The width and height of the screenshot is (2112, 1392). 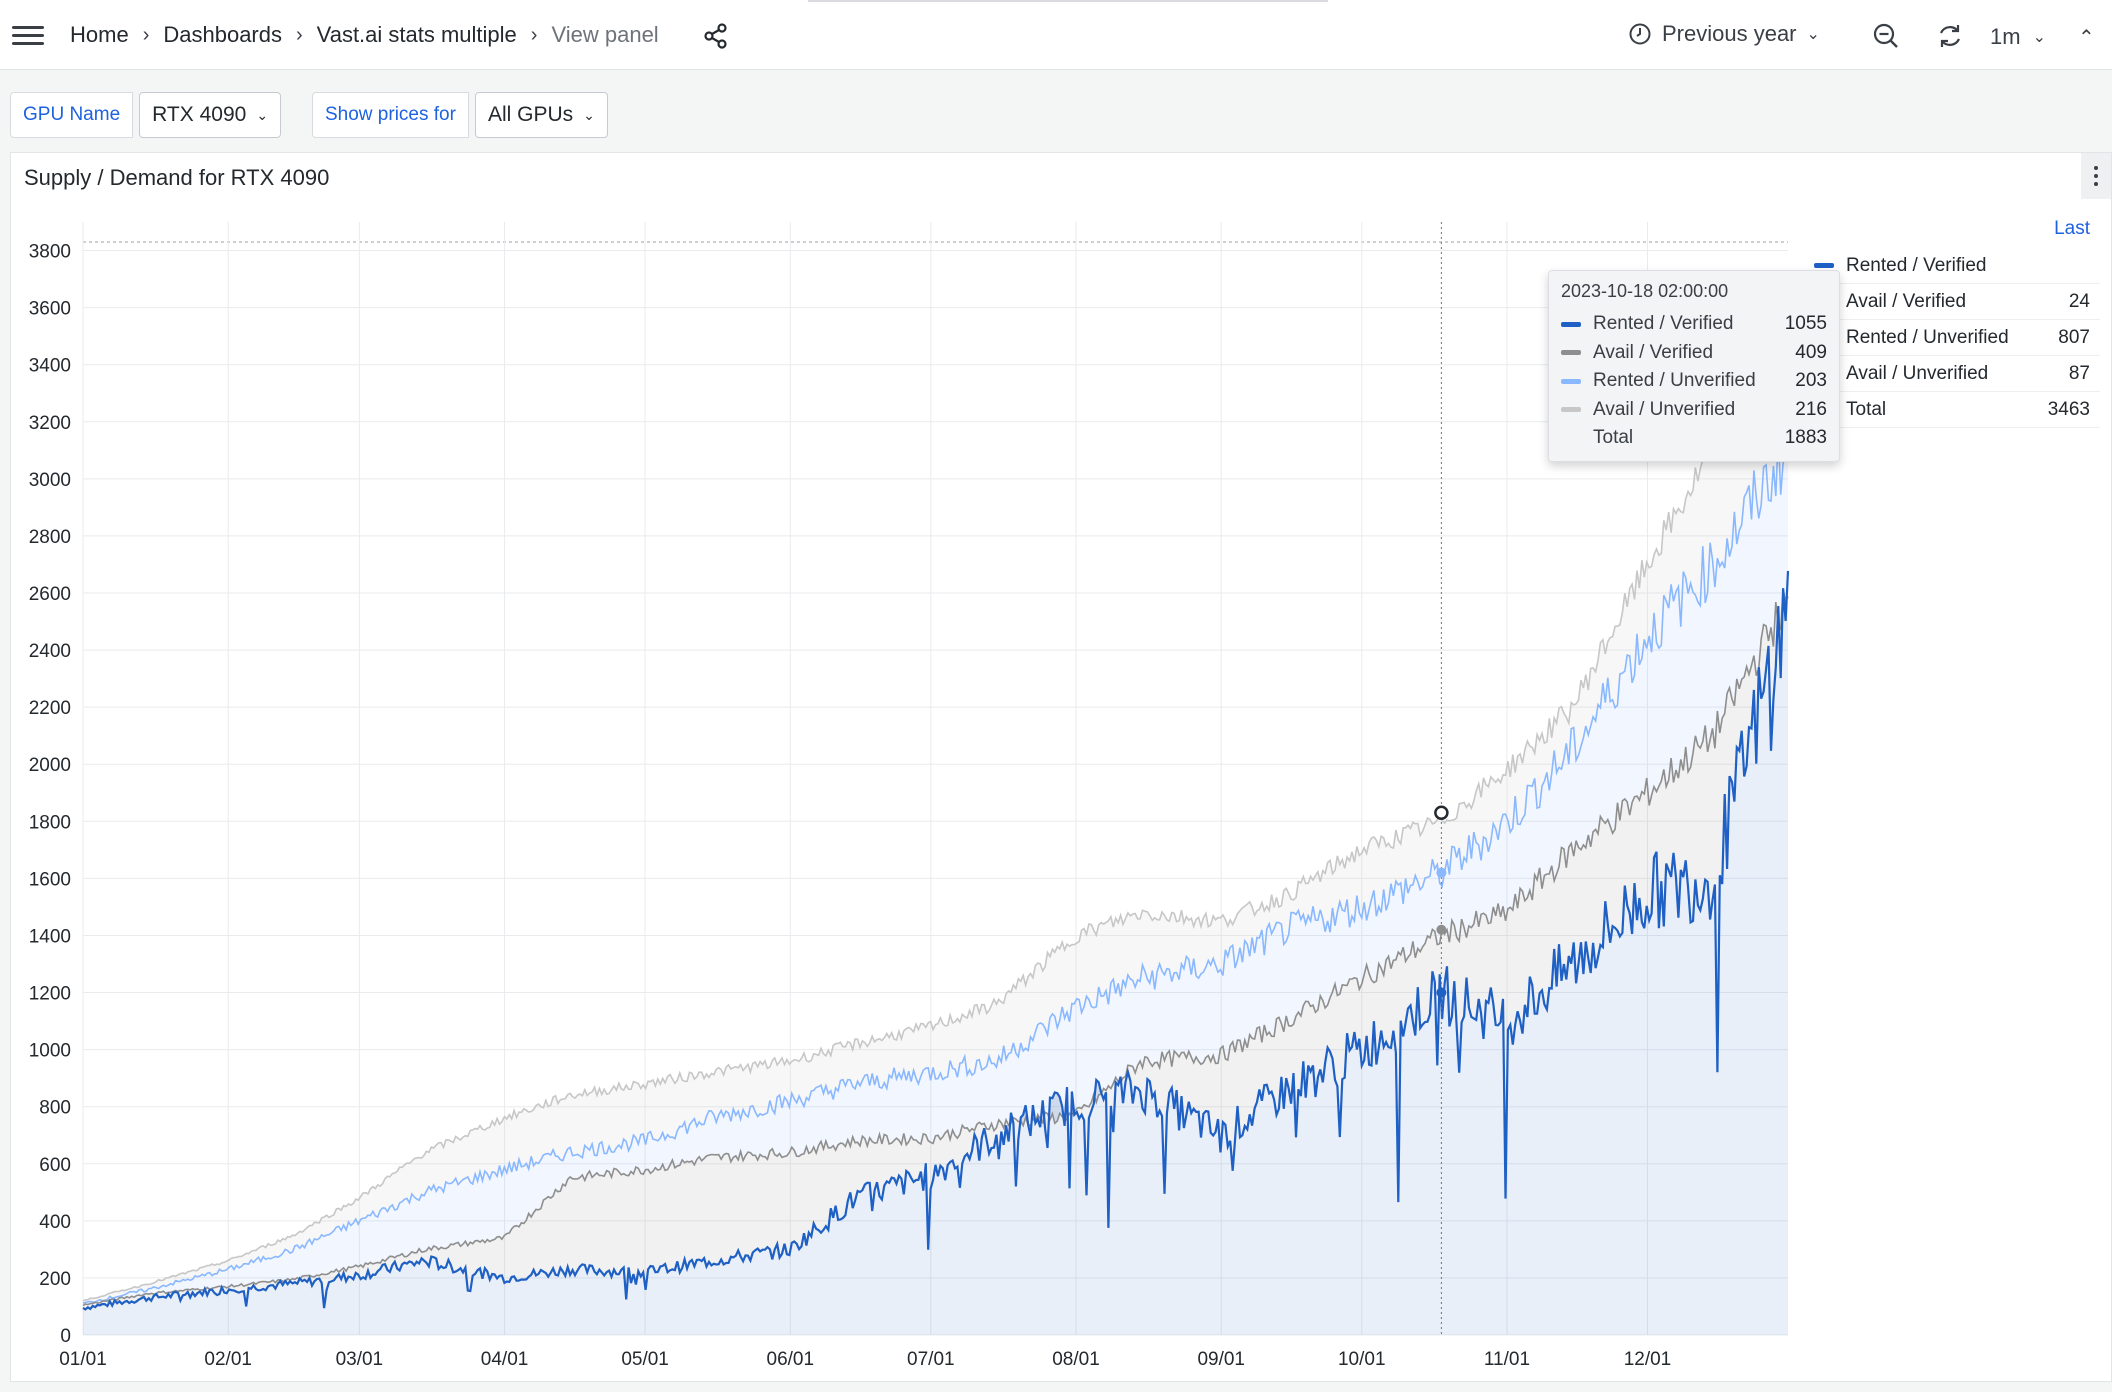 What do you see at coordinates (50, 1051) in the screenshot?
I see `y-tick-label: 1000` at bounding box center [50, 1051].